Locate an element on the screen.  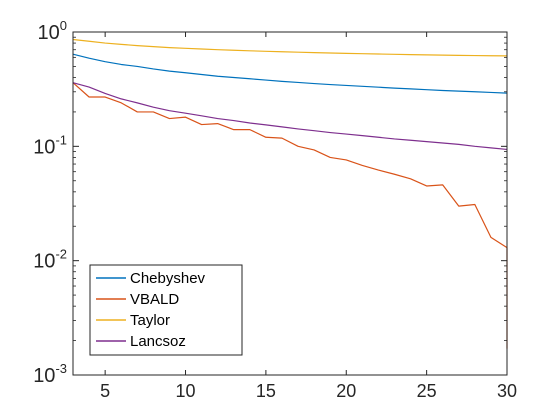
y-tick-label: 10⁰ is located at coordinates (52, 31).